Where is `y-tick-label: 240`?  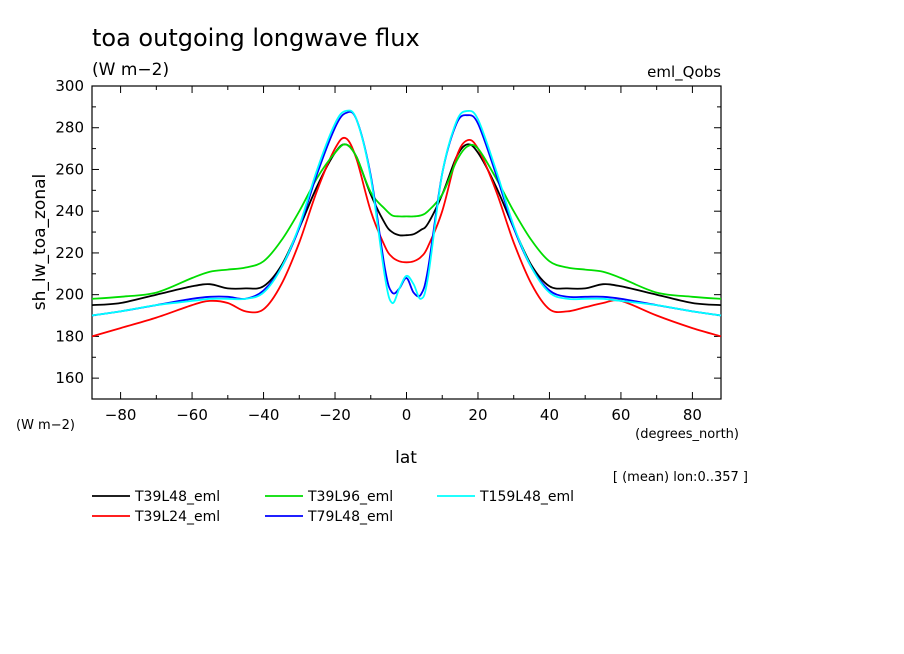
y-tick-label: 240 is located at coordinates (69, 211).